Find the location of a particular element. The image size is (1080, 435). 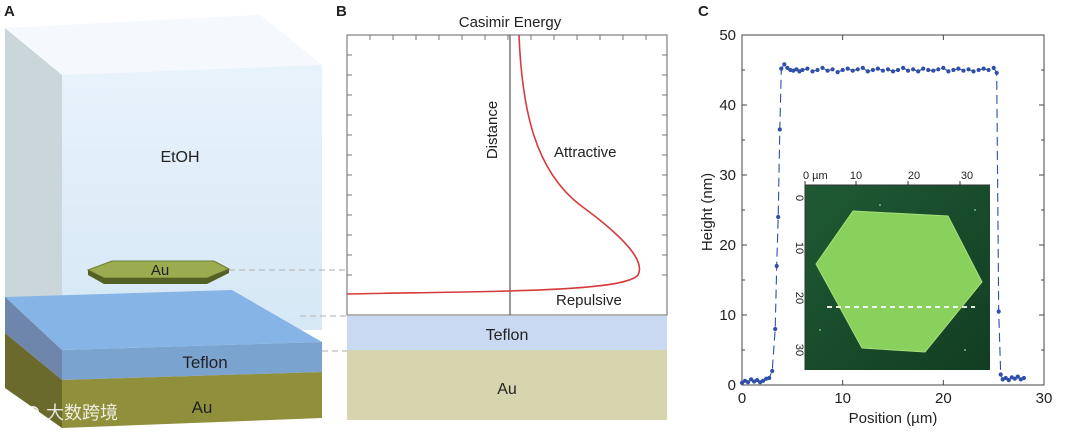

afm-inset: 0 µm 10 20 30 0 10 20 30 is located at coordinates (891, 270).